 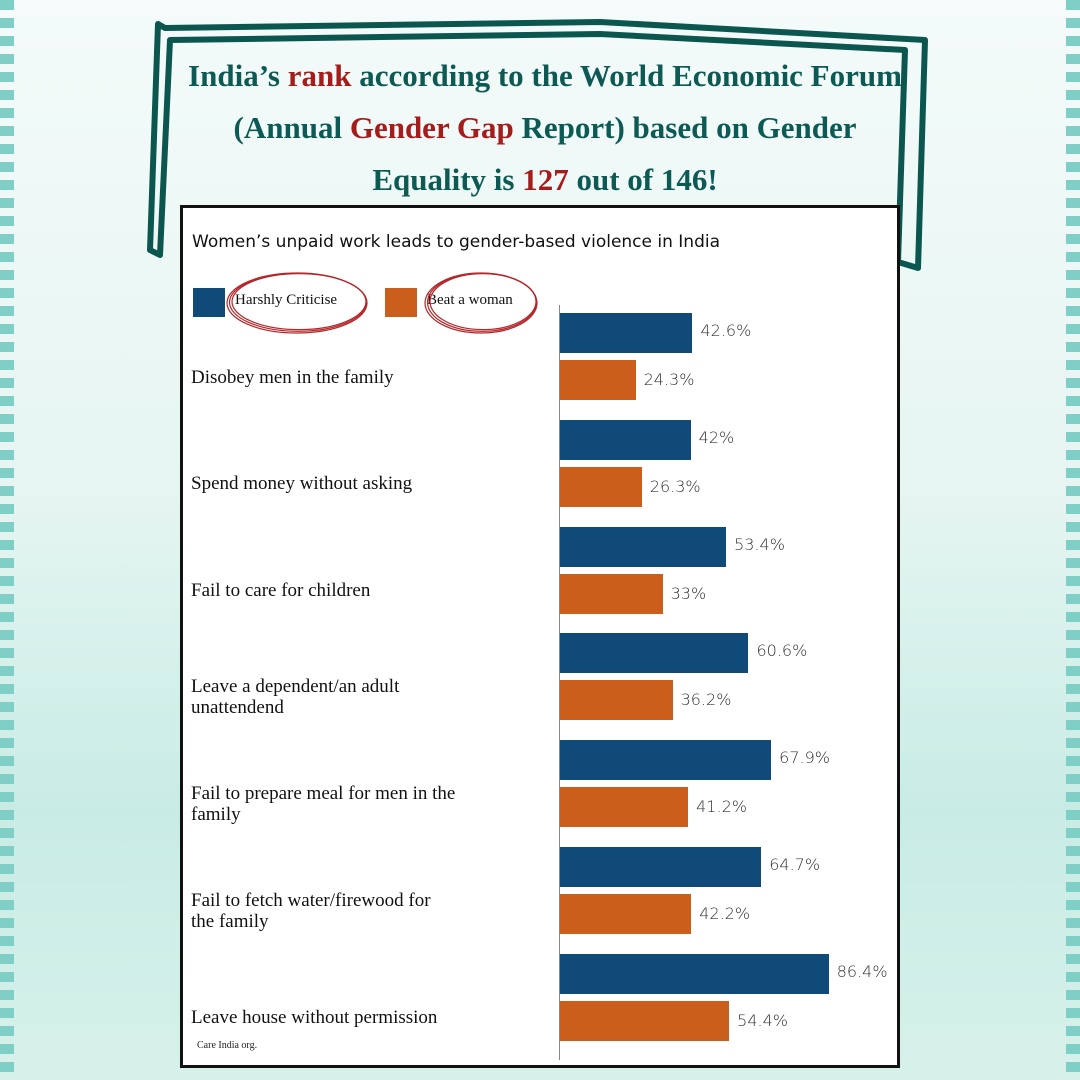 What do you see at coordinates (559, 682) in the screenshot?
I see `axis-line` at bounding box center [559, 682].